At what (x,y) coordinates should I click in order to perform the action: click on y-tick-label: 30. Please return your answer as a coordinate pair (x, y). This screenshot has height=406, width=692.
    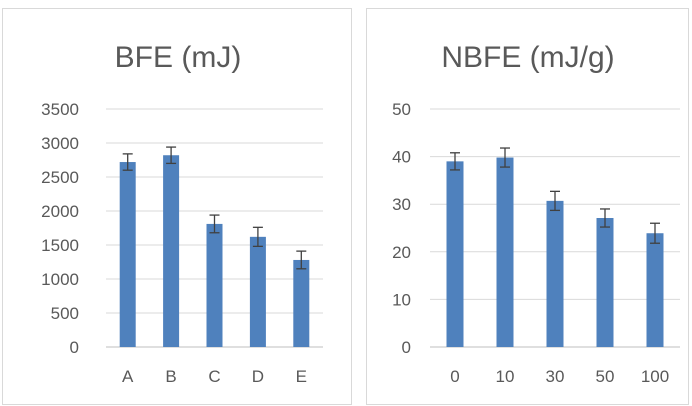
    Looking at the image, I should click on (401, 204).